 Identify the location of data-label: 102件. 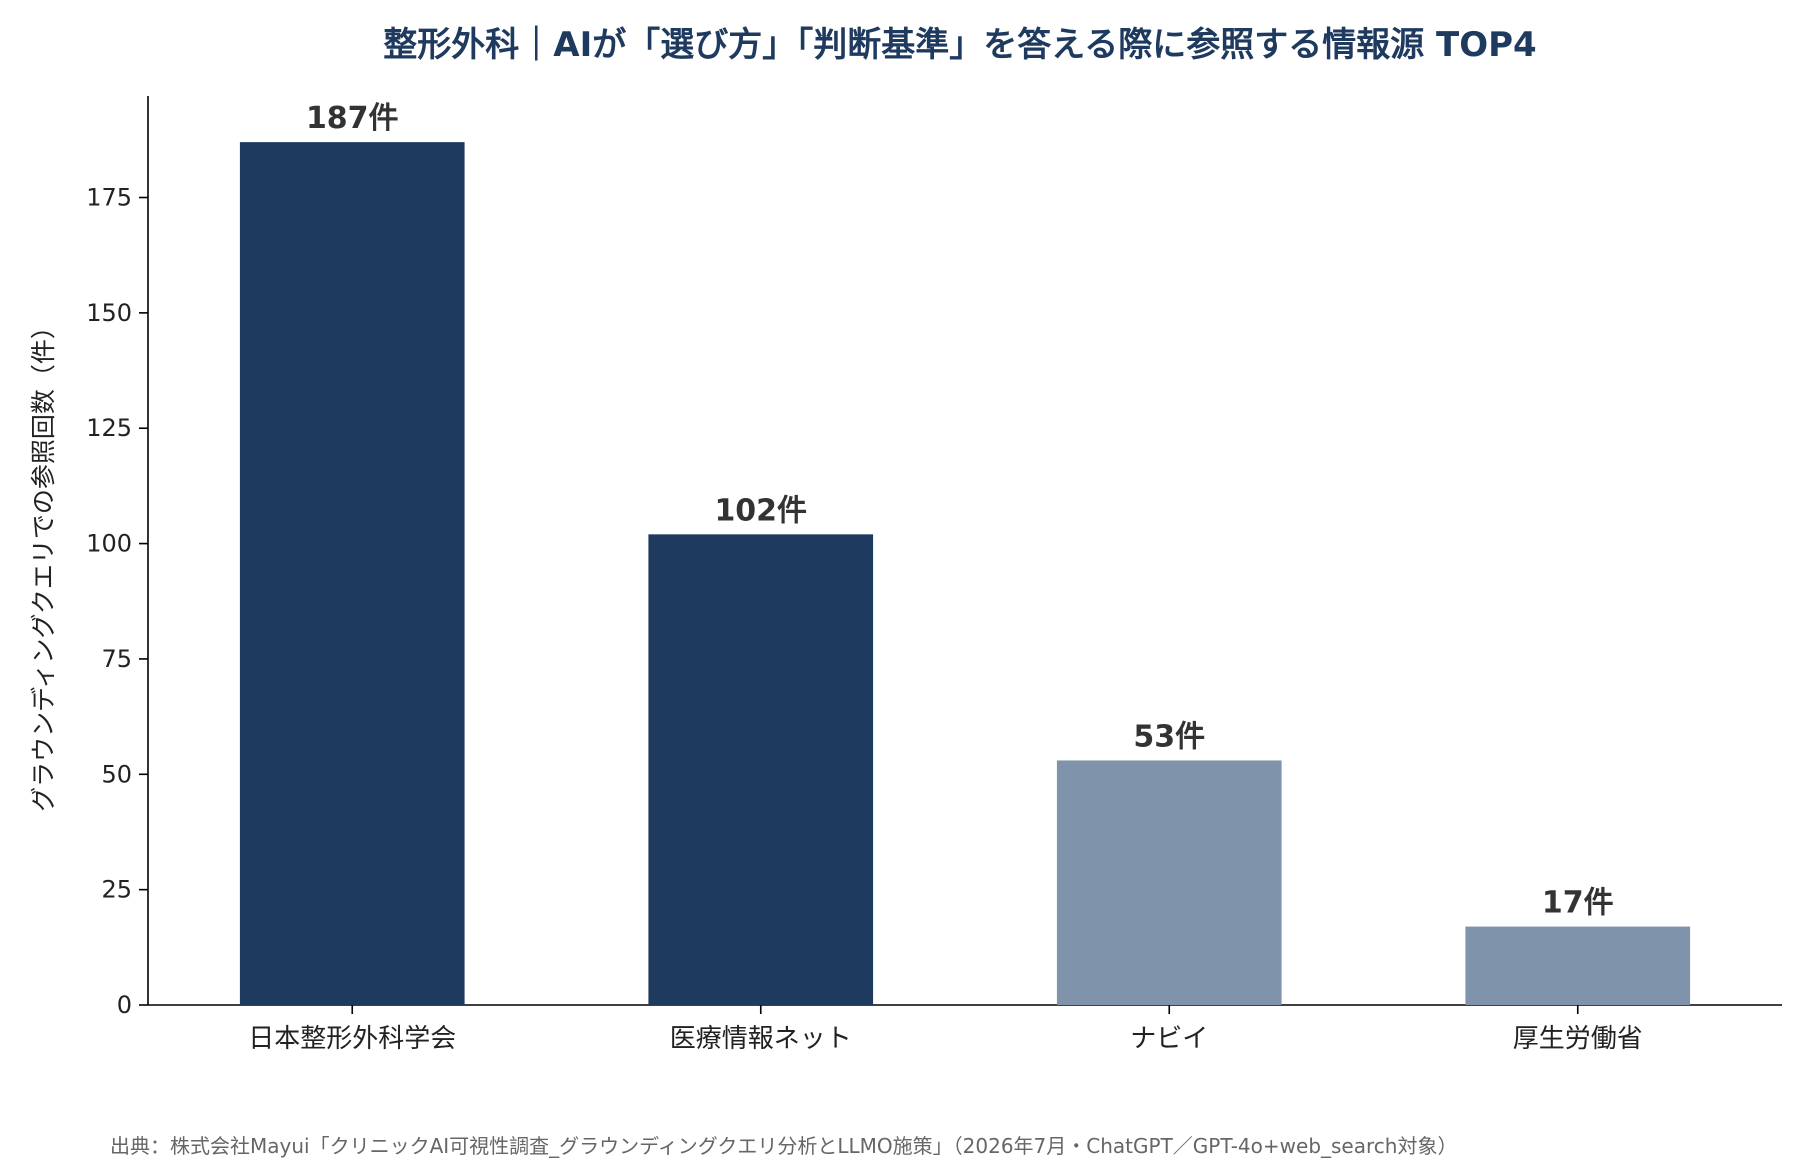
(760, 510).